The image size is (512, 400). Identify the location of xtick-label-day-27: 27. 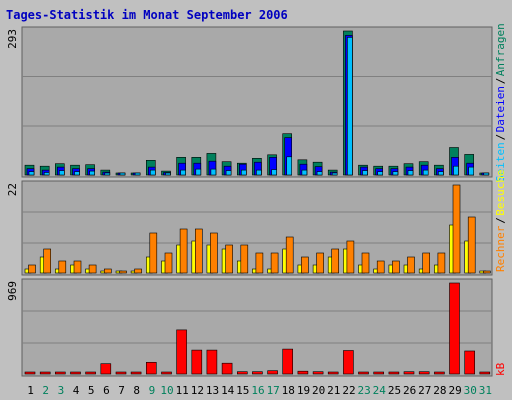
(424, 390).